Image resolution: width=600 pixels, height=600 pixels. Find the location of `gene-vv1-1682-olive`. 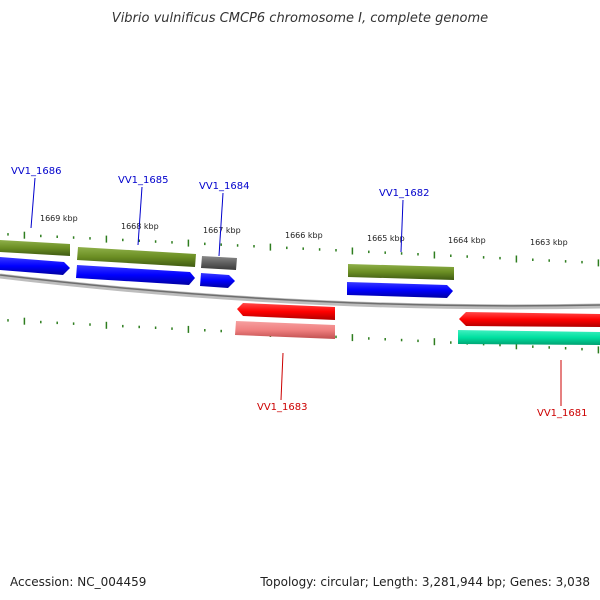

gene-vv1-1682-olive is located at coordinates (401, 272).